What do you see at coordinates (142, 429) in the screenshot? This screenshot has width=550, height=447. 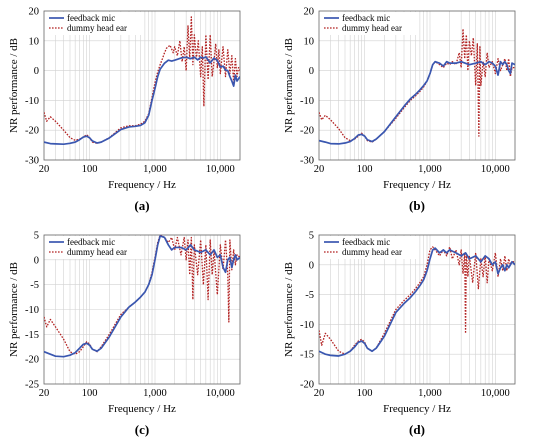 I see `panel-label: (c)` at bounding box center [142, 429].